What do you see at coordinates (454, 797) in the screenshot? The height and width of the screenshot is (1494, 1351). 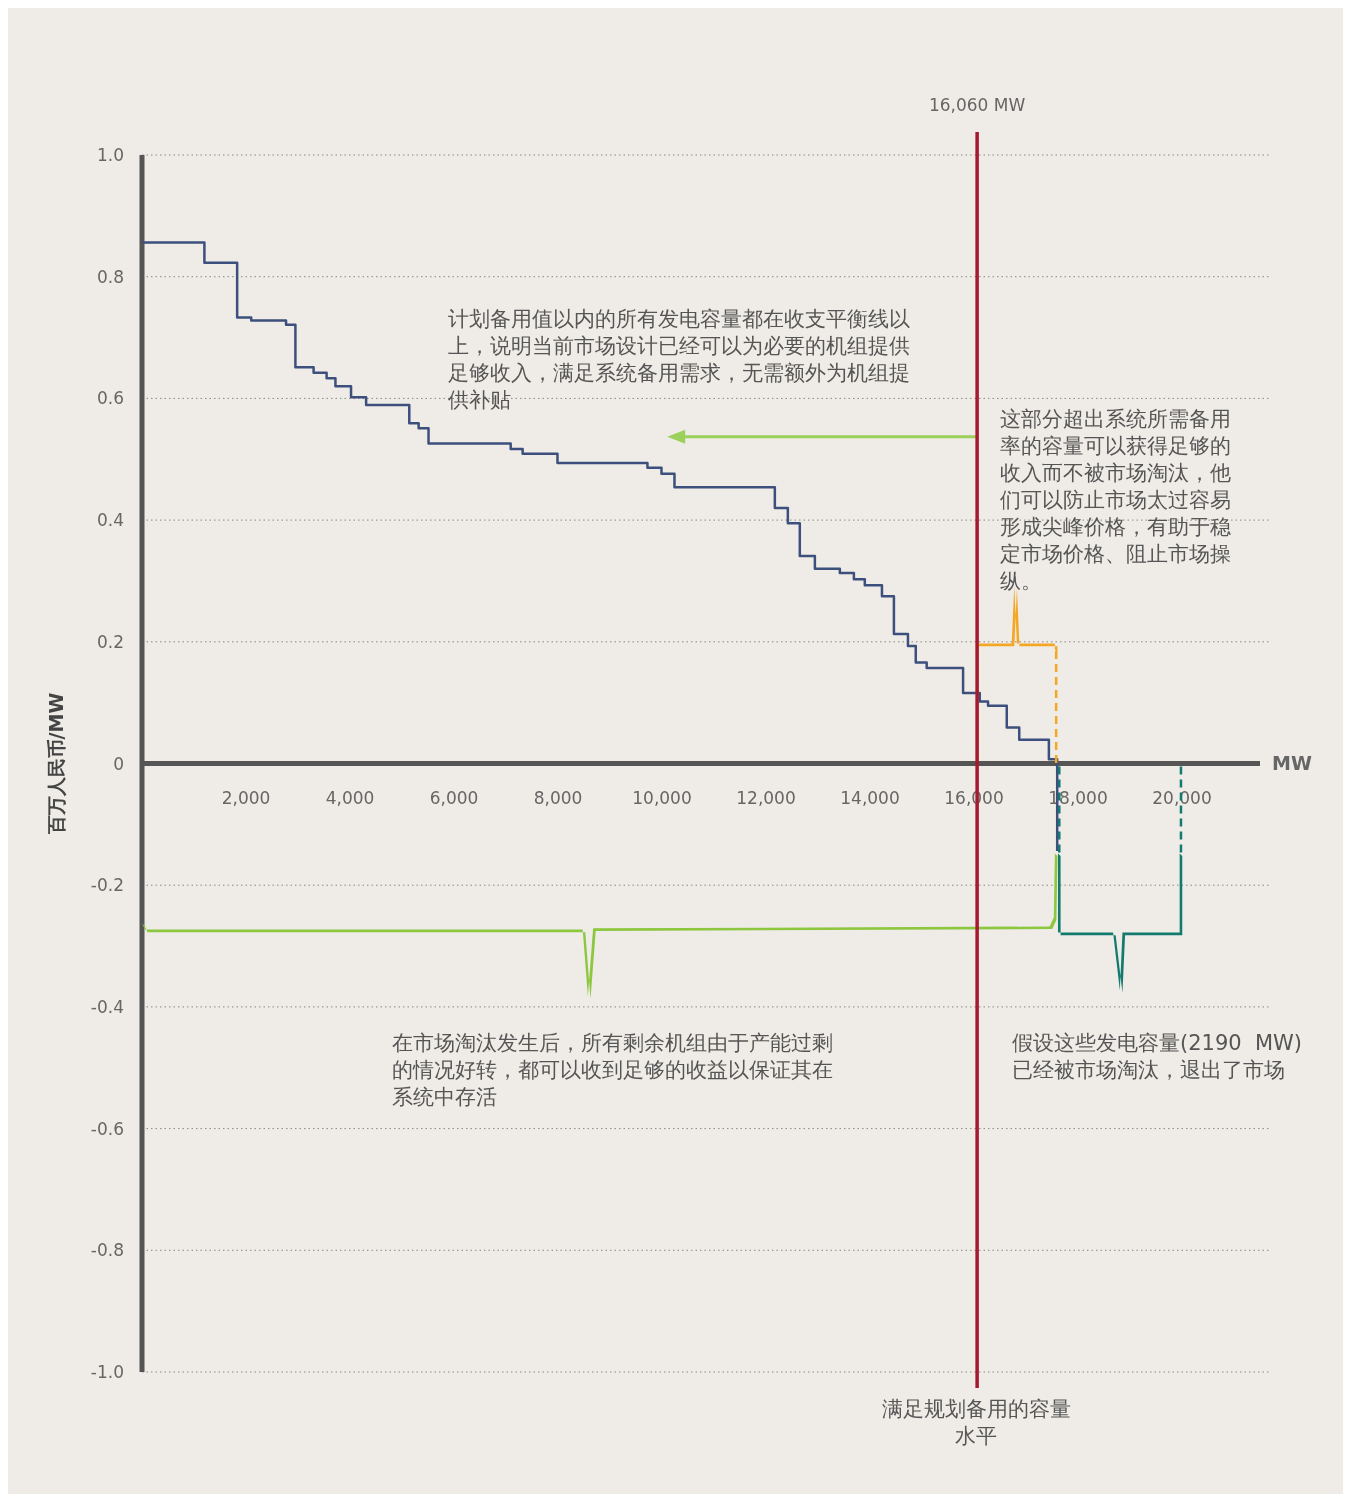 I see `x-tick-label: 6,000` at bounding box center [454, 797].